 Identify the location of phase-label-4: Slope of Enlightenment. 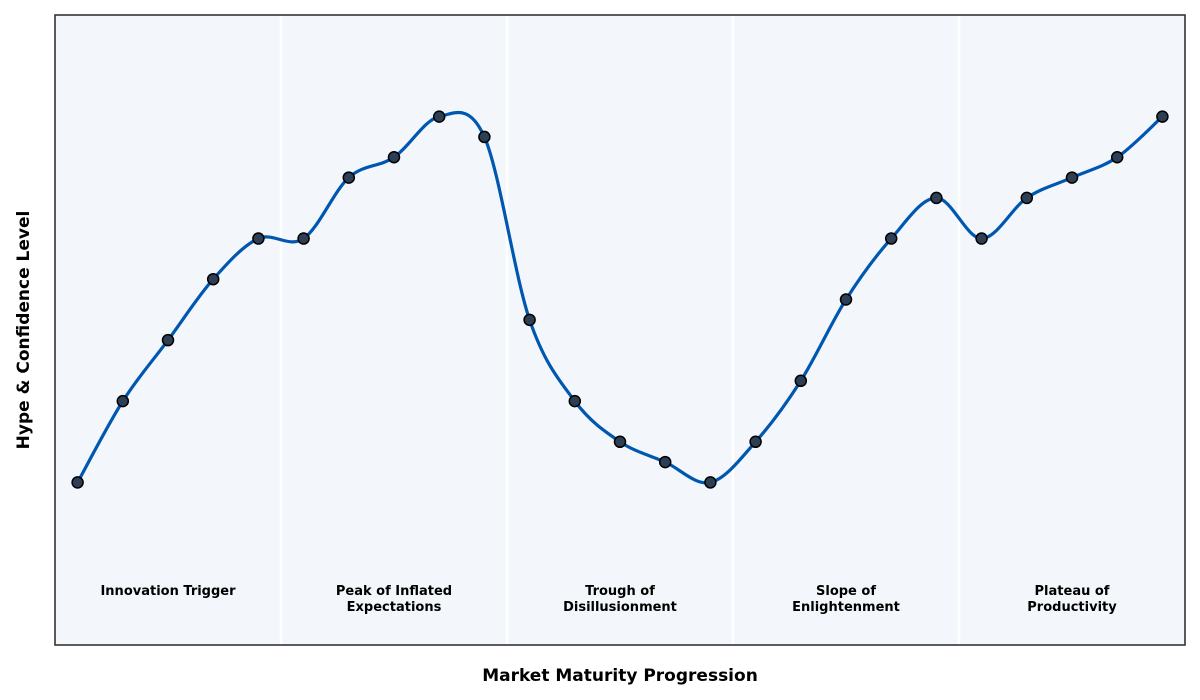
(846, 599).